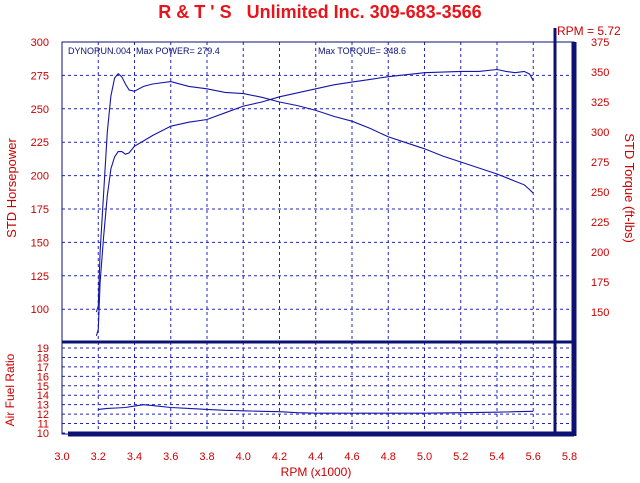  What do you see at coordinates (40, 76) in the screenshot?
I see `hp-tick-label: 275` at bounding box center [40, 76].